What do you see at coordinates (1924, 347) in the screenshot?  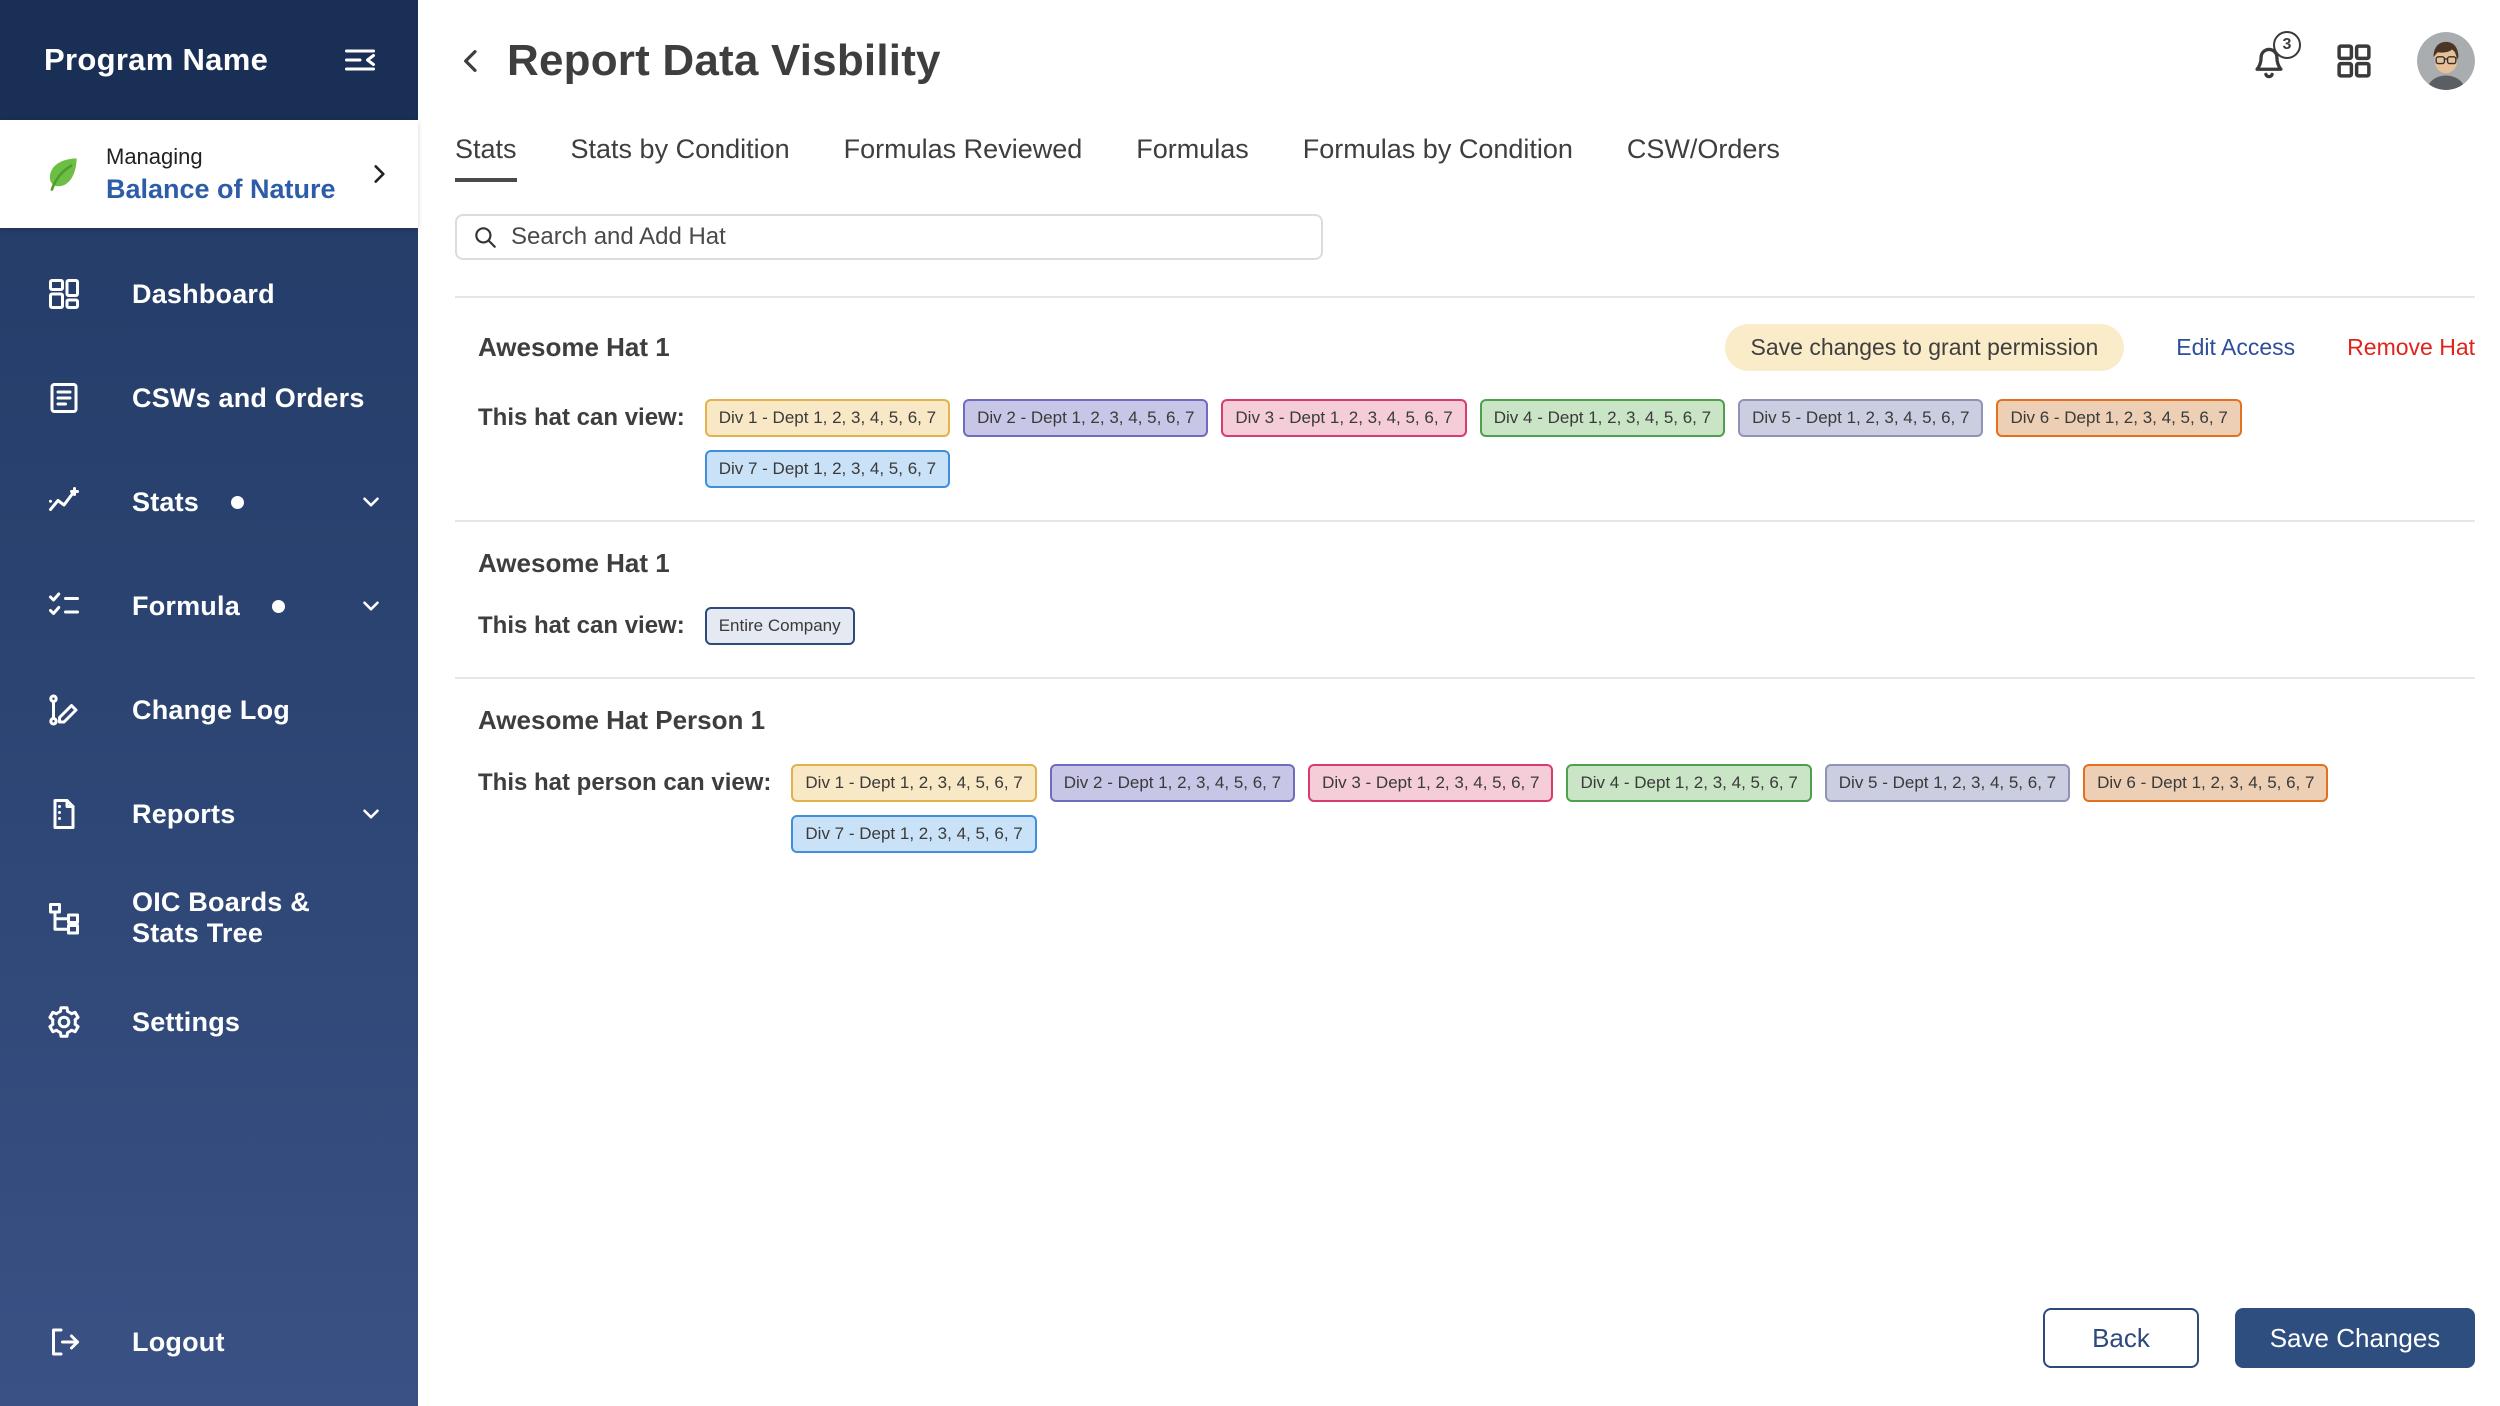 I see `save-changes-pill: Save changes to grant permission` at bounding box center [1924, 347].